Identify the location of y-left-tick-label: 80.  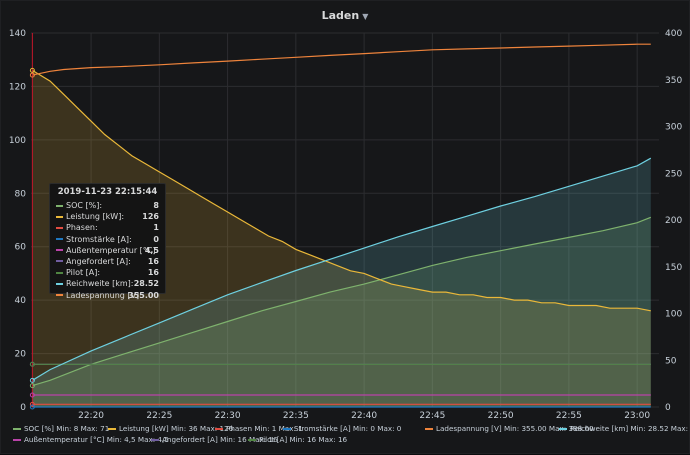
(21, 194).